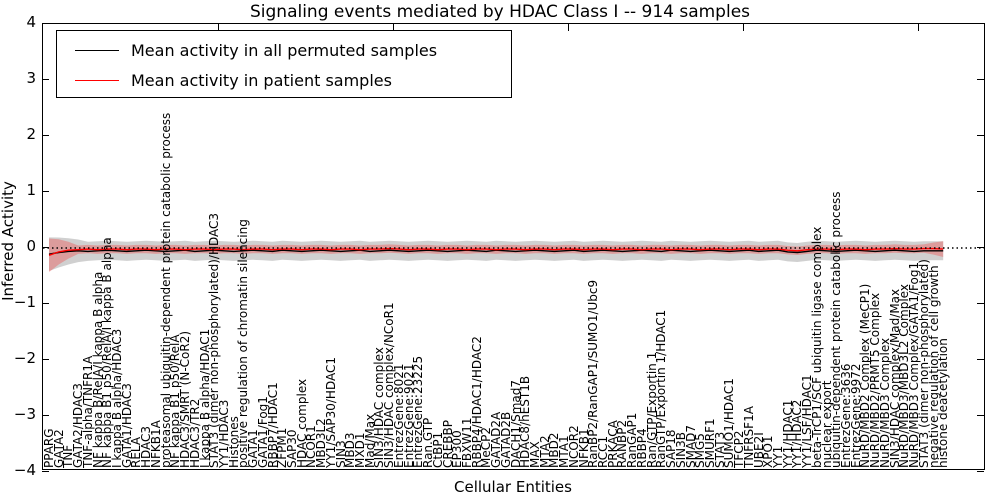  I want to click on legend-label: Mean activity in all permuted samples, so click(284, 50).